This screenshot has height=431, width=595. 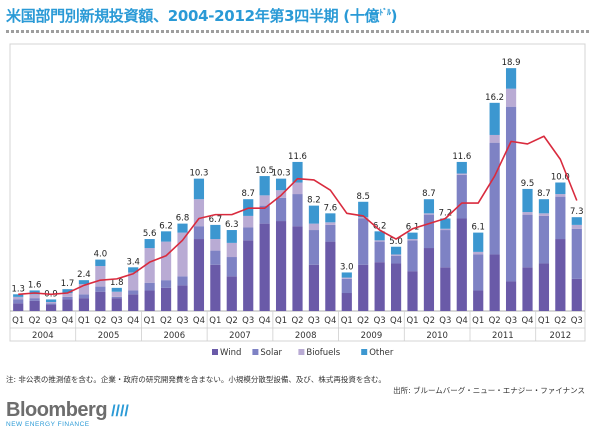 I want to click on bar-total-label: 8.7, so click(x=544, y=194).